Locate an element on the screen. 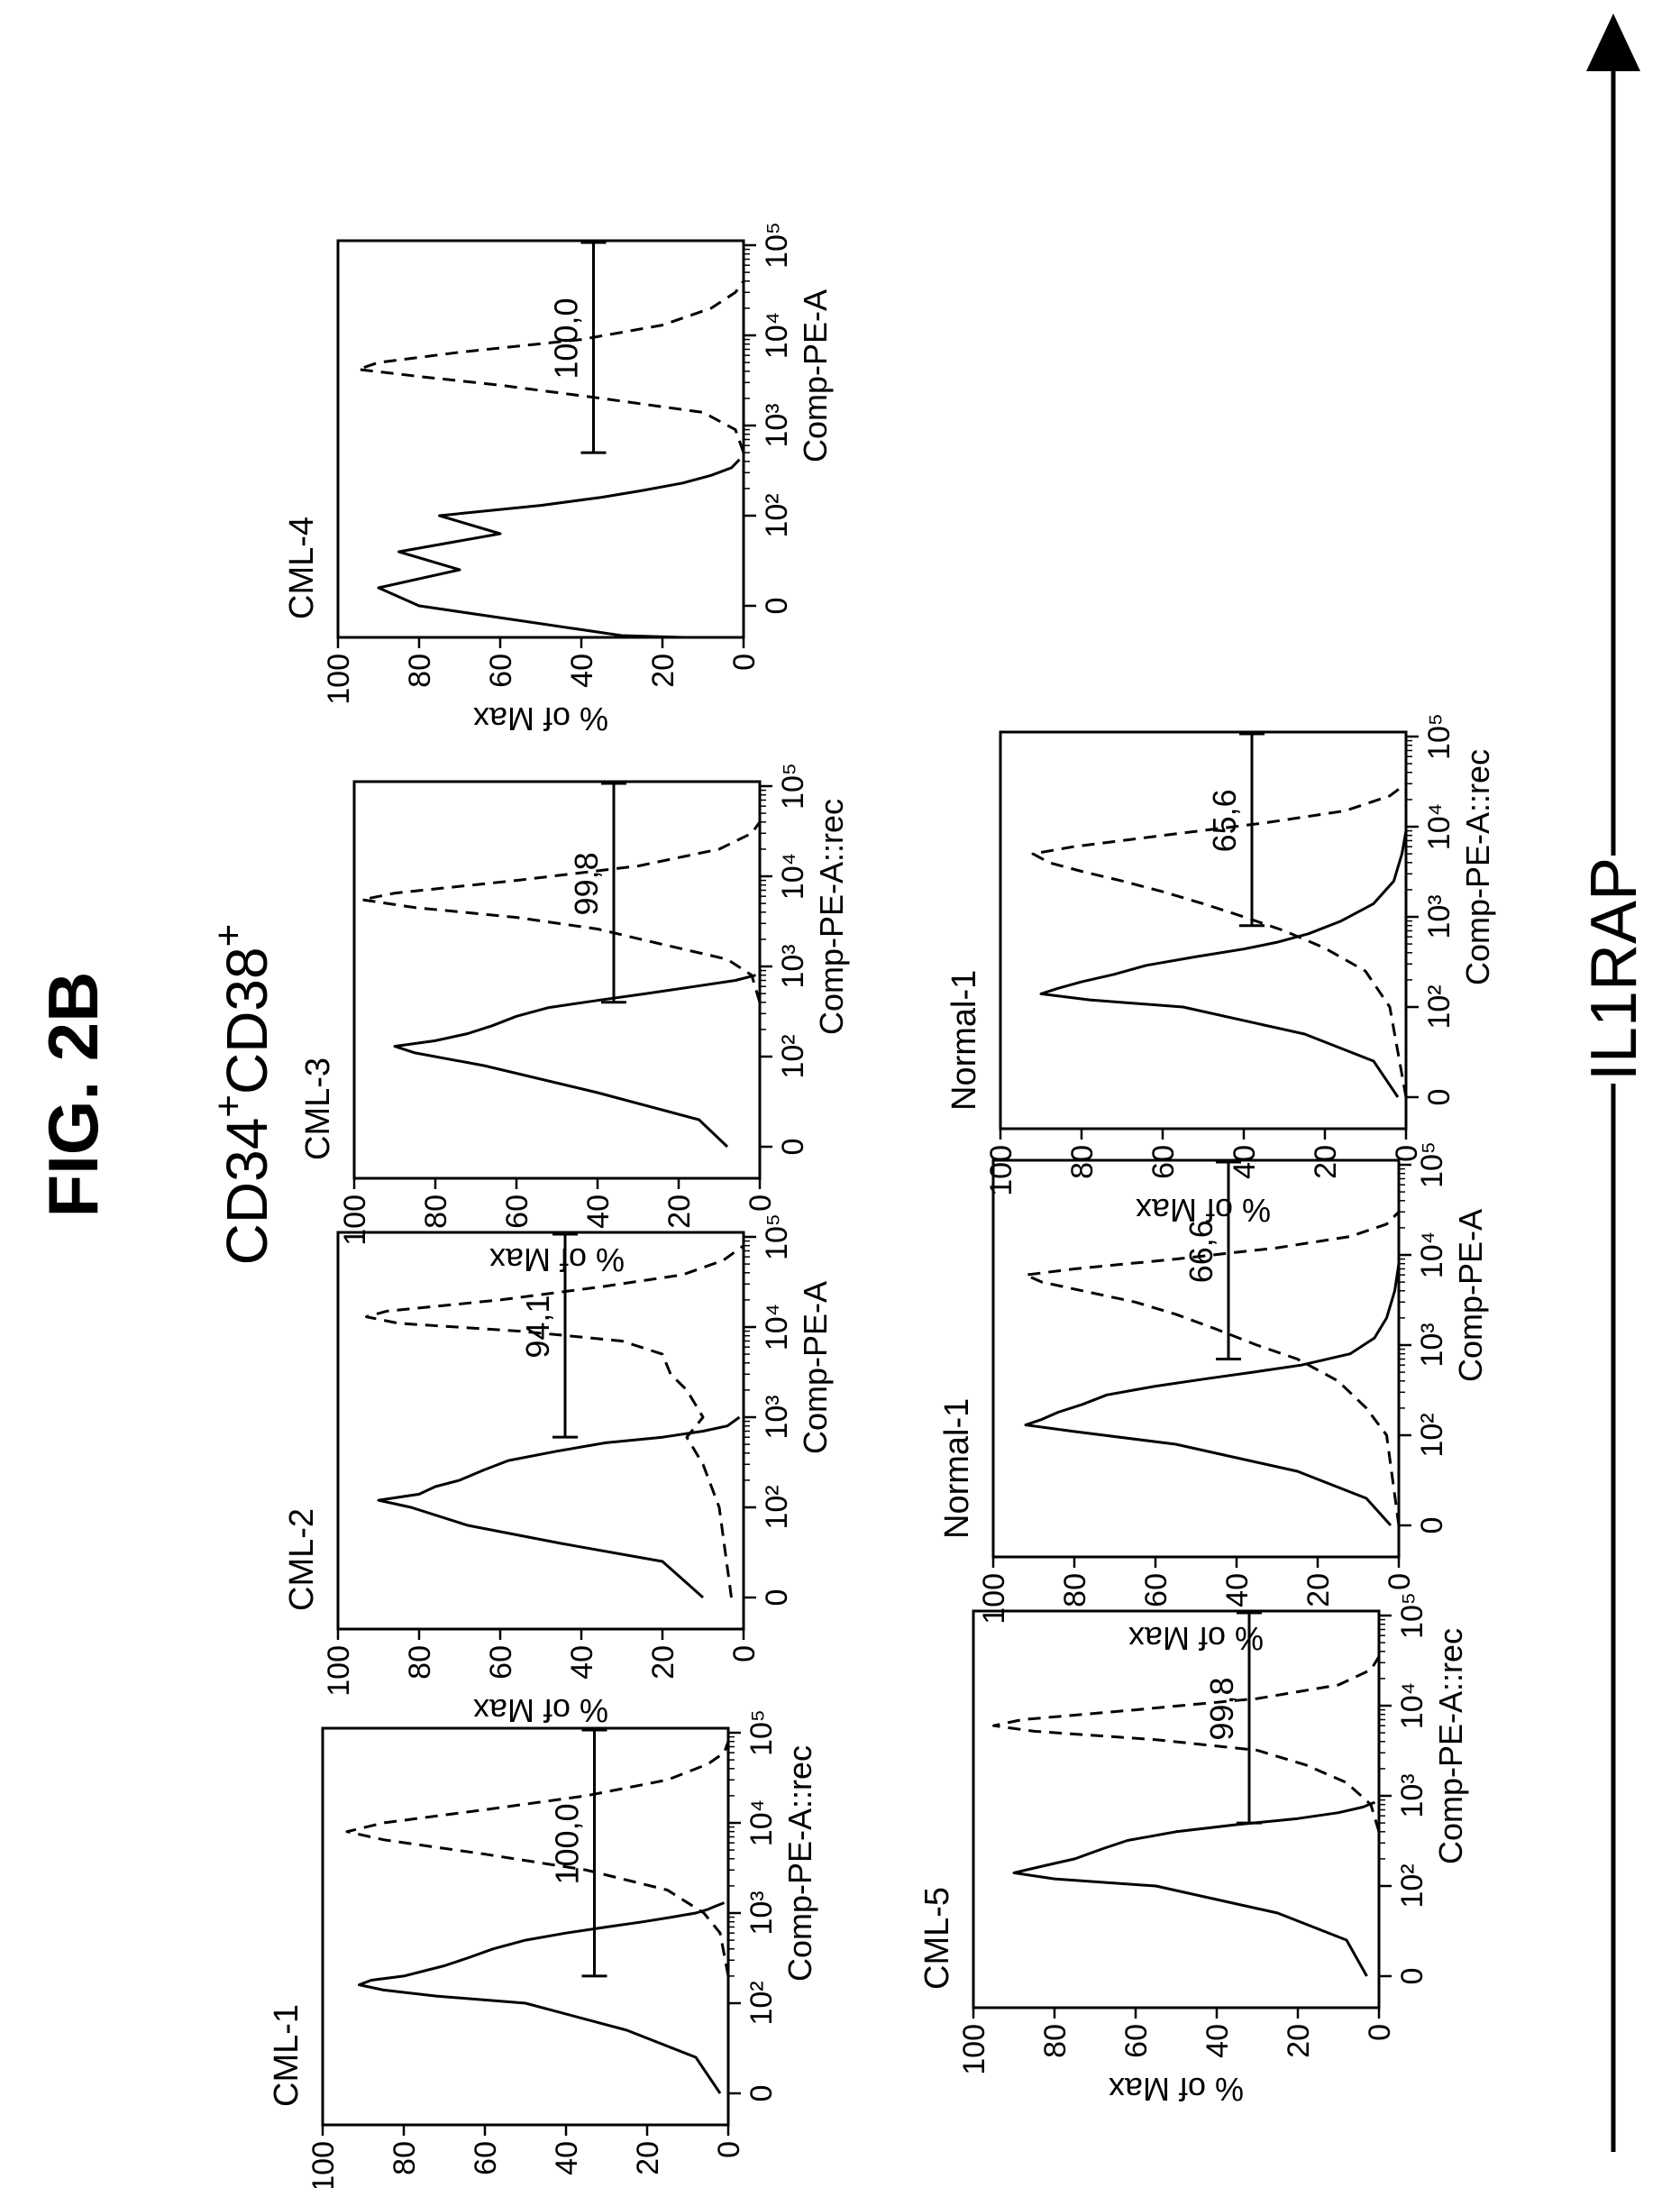 The width and height of the screenshot is (1680, 2188). il1rap-label: IL1RAP is located at coordinates (1614, 969).